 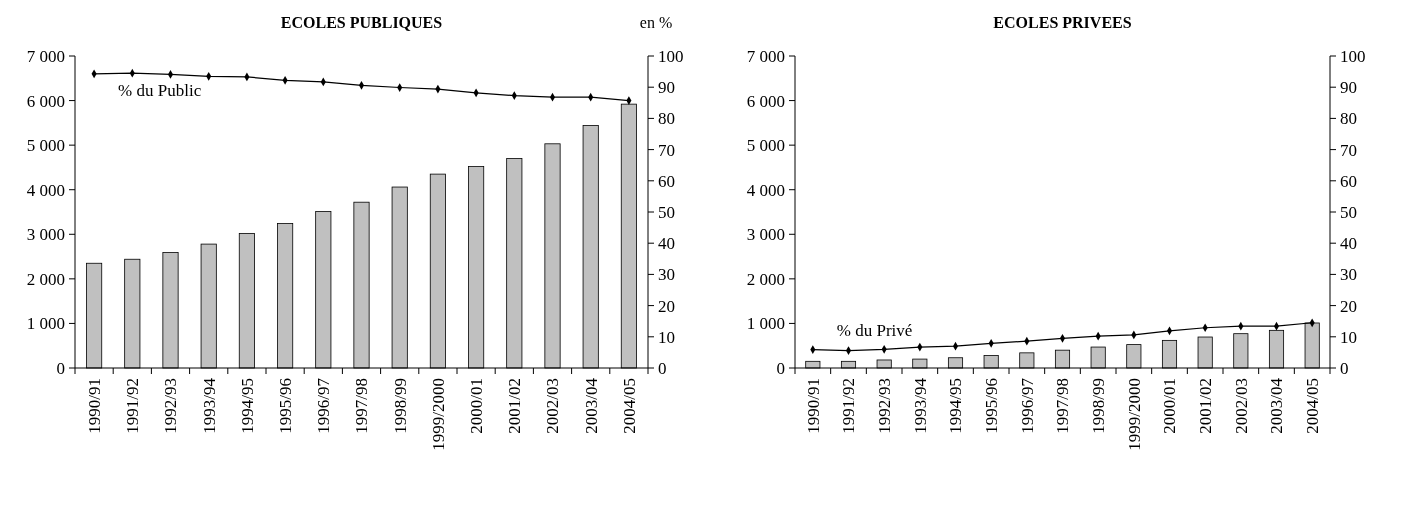 I want to click on series-label: % du Public, so click(x=160, y=90).